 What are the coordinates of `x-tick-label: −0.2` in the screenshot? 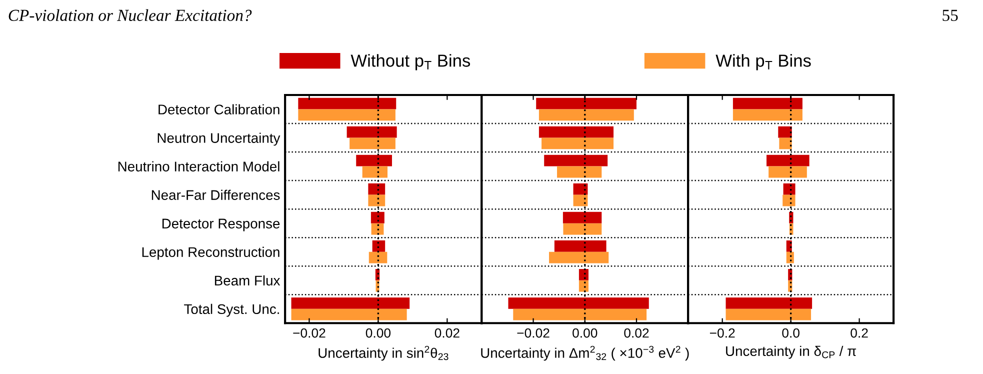 It's located at (722, 333).